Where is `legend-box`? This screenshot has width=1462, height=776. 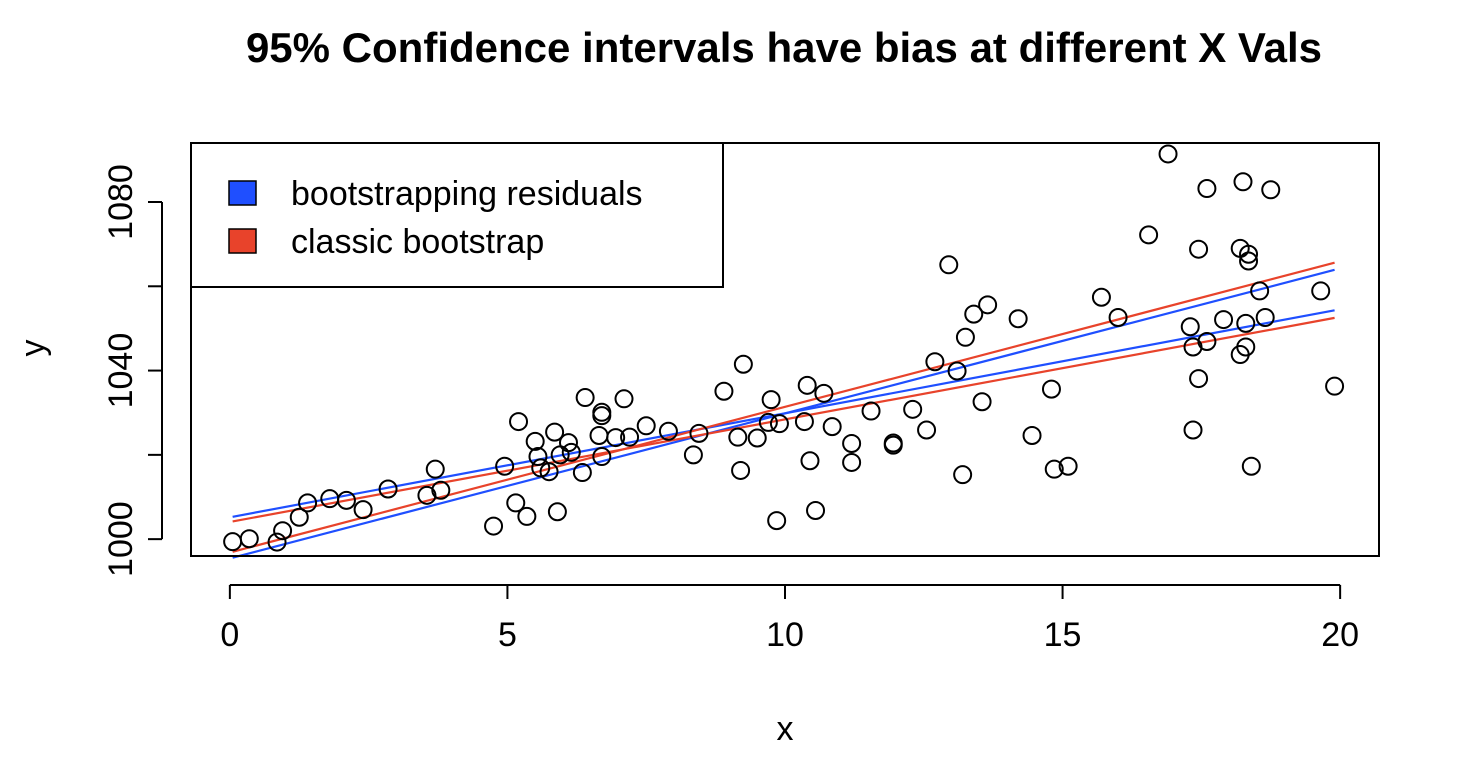 legend-box is located at coordinates (457, 215).